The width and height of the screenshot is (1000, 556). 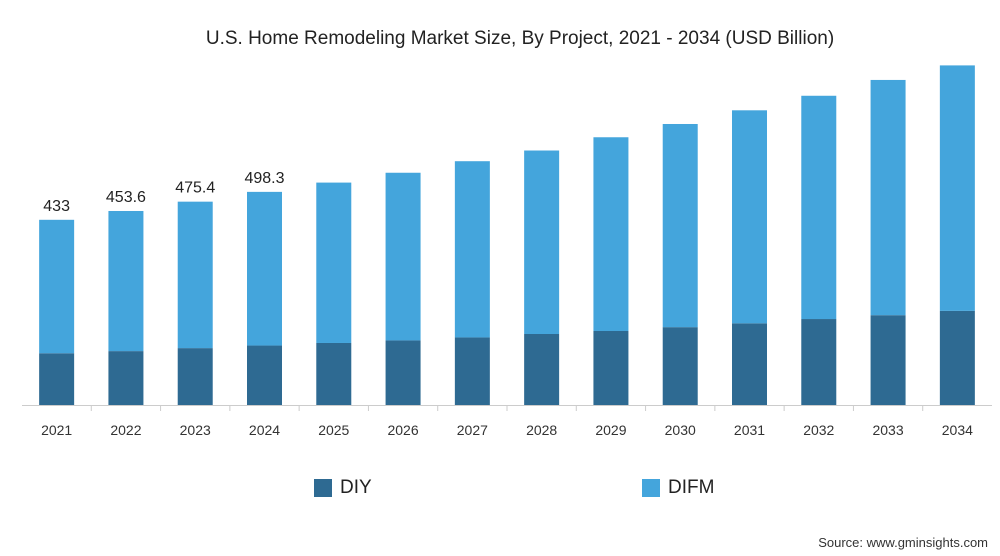 I want to click on bar-diy-2027, so click(x=472, y=371).